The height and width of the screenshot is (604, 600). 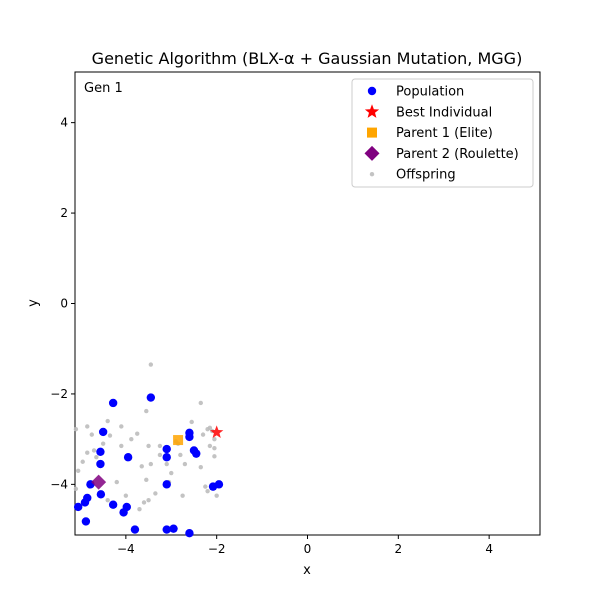 I want to click on y-tick-label: 0, so click(x=64, y=304).